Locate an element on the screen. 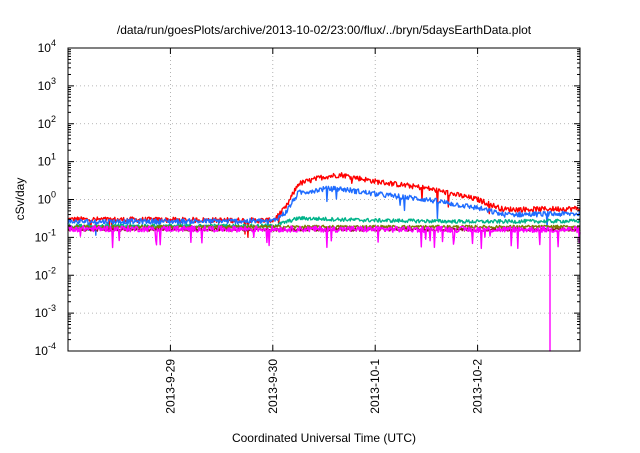 This screenshot has width=640, height=453. x-tick-label: 2013-9-30 is located at coordinates (273, 386).